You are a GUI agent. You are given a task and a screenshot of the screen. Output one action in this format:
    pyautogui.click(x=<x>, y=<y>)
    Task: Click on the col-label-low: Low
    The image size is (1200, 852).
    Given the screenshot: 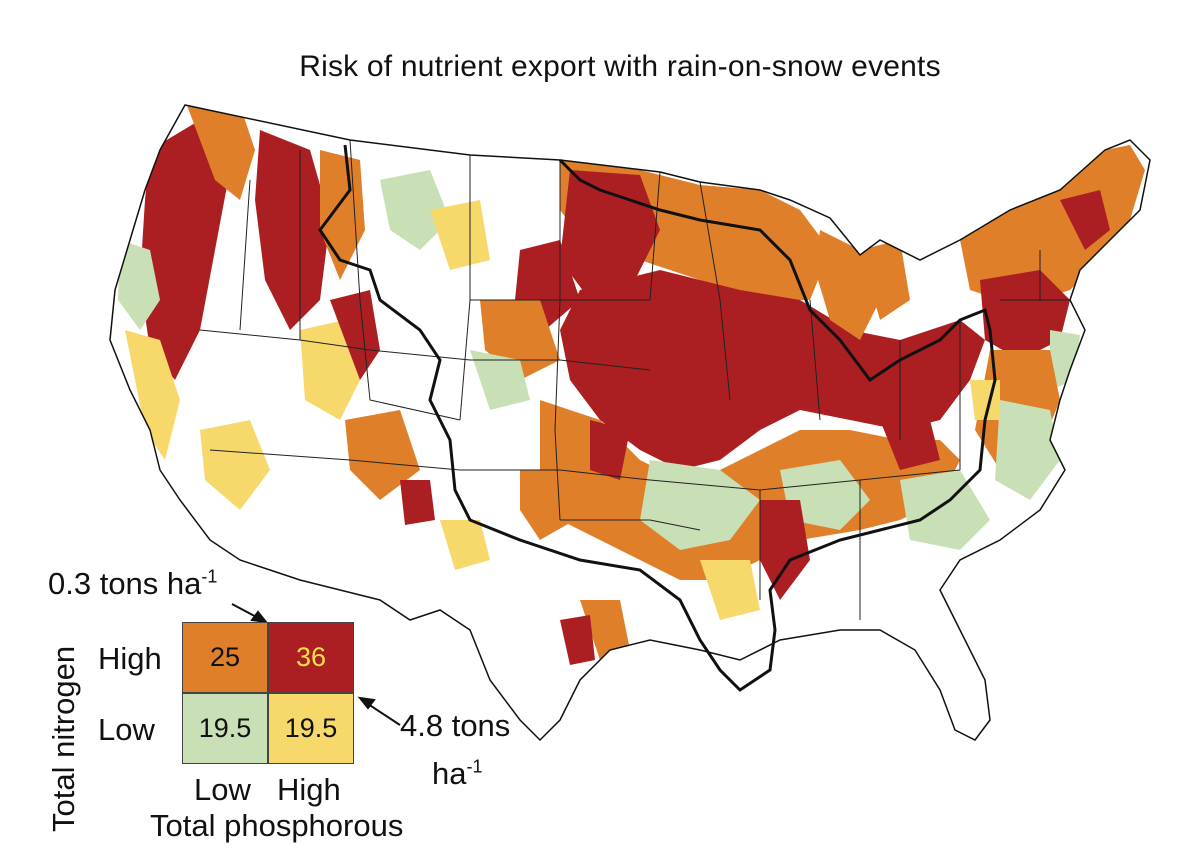 What is the action you would take?
    pyautogui.click(x=222, y=789)
    